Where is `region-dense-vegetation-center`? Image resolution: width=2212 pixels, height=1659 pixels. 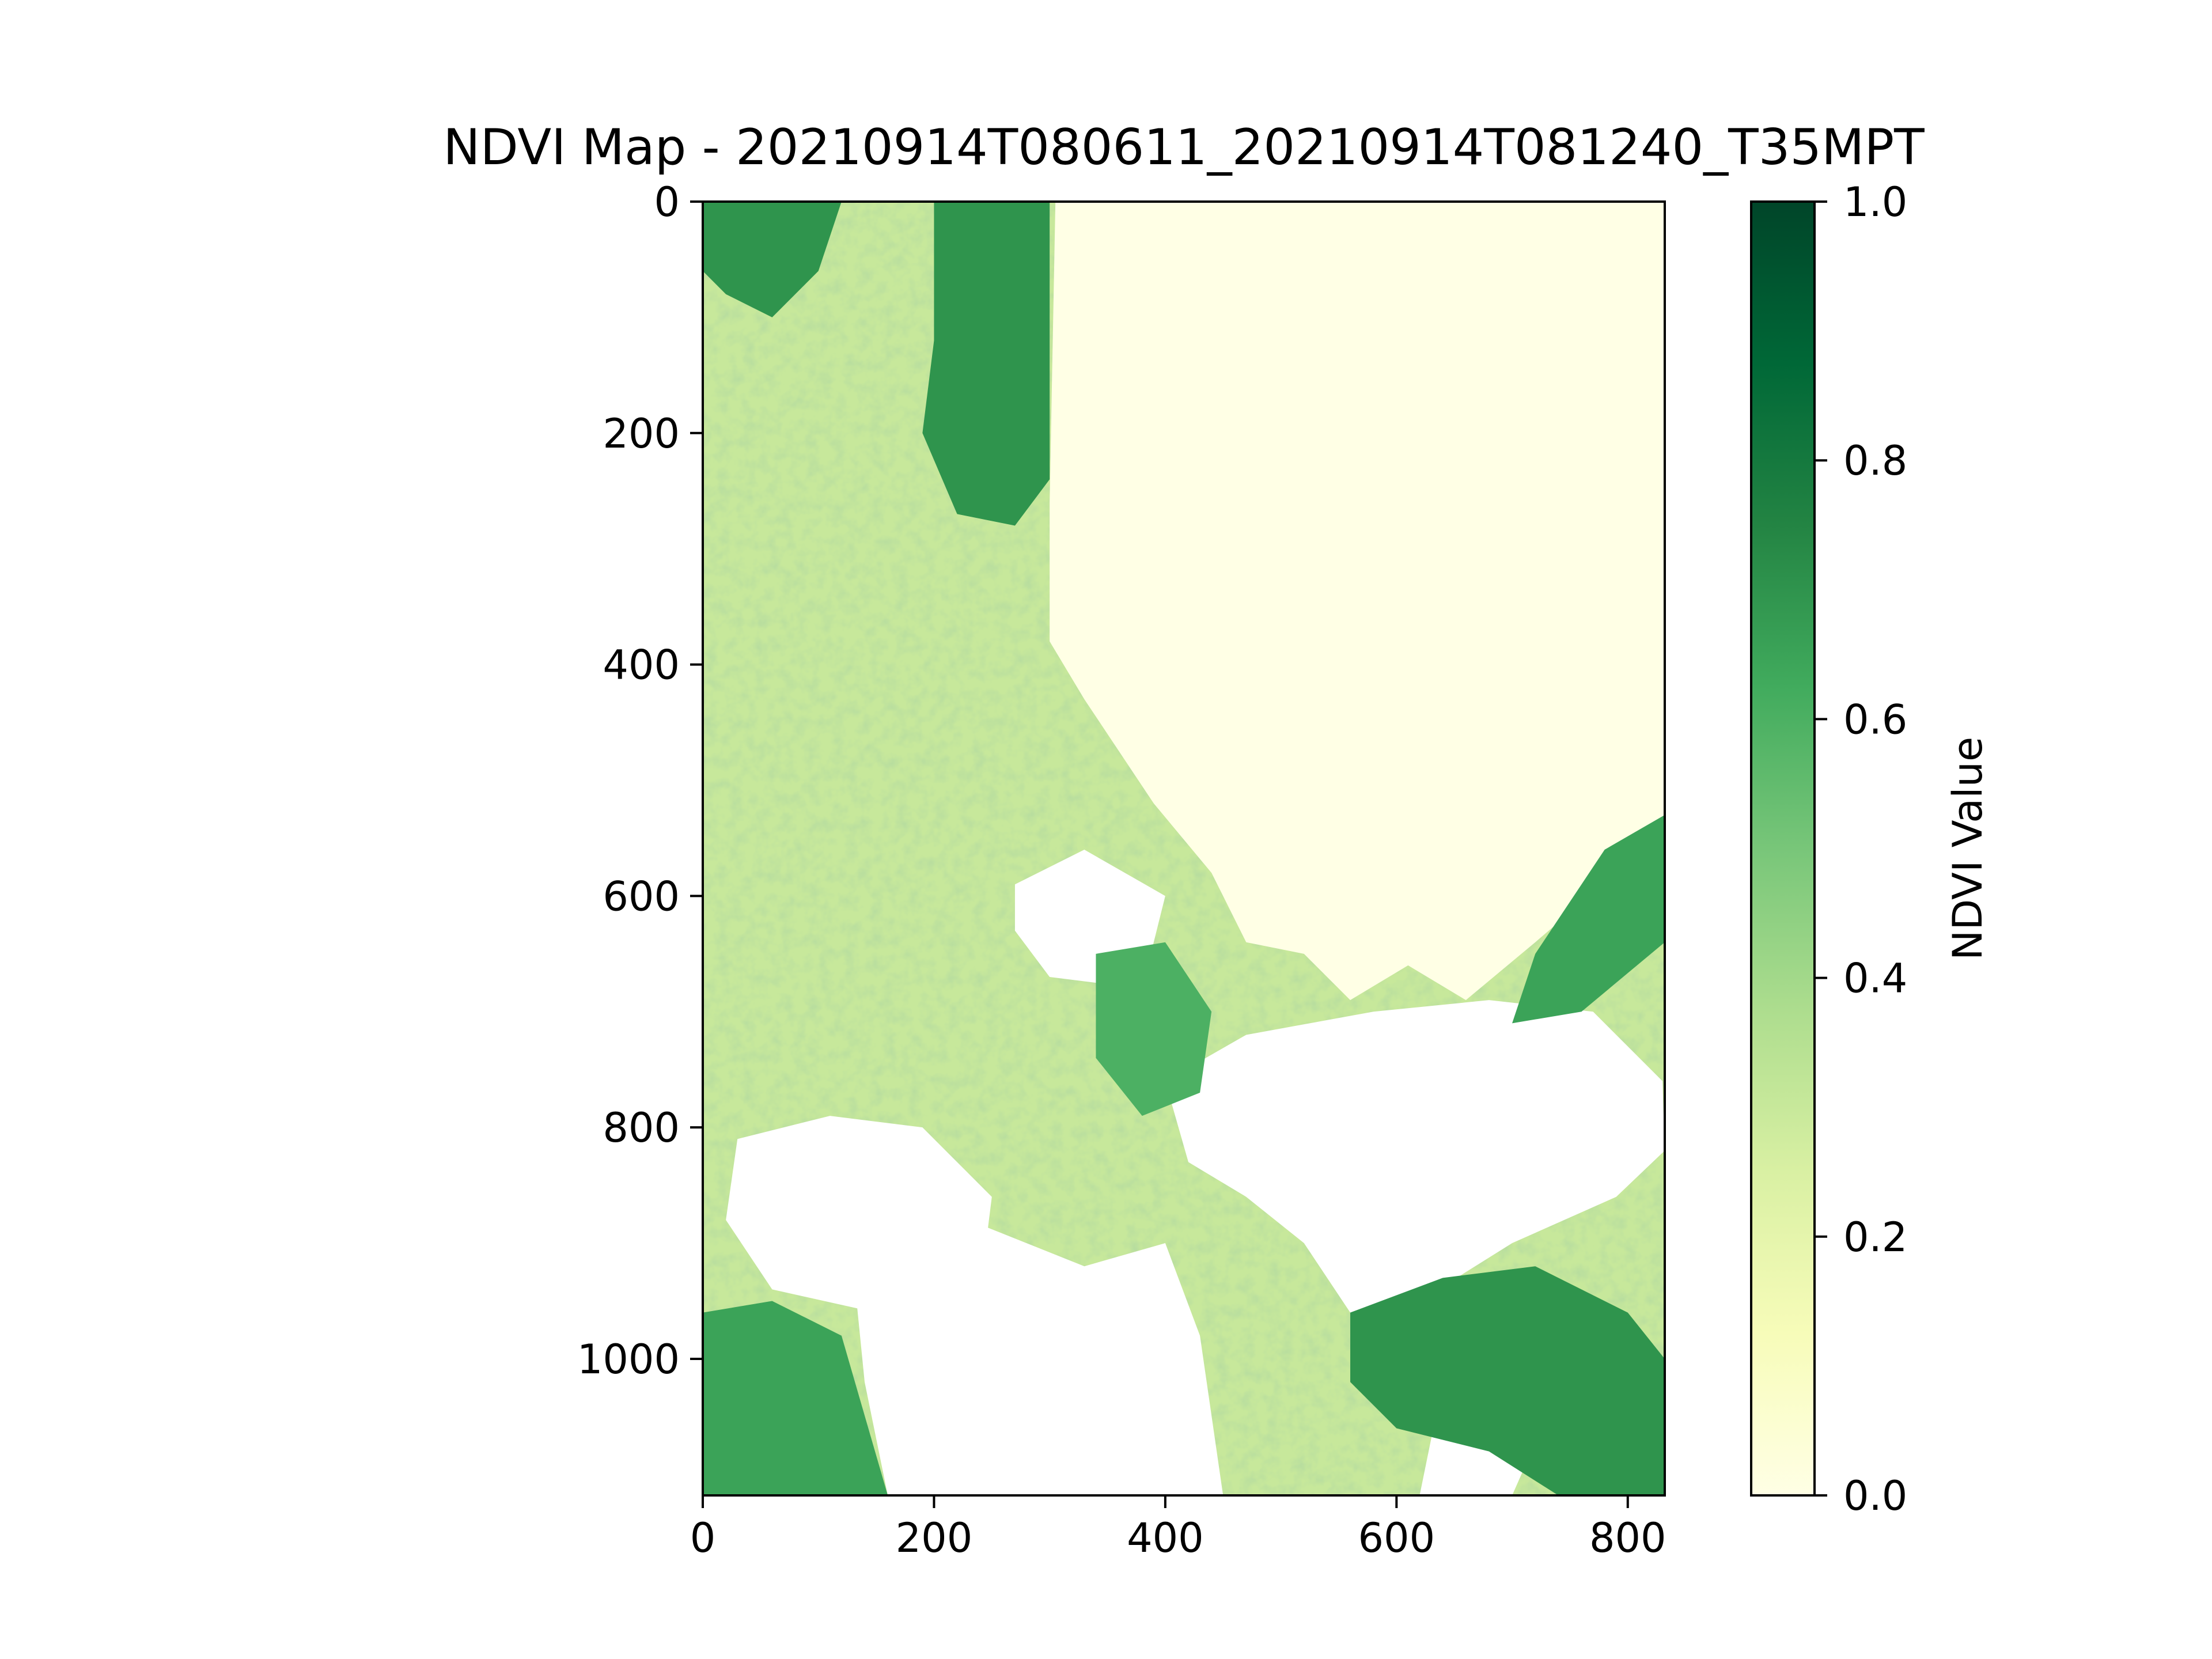
region-dense-vegetation-center is located at coordinates (1154, 1029).